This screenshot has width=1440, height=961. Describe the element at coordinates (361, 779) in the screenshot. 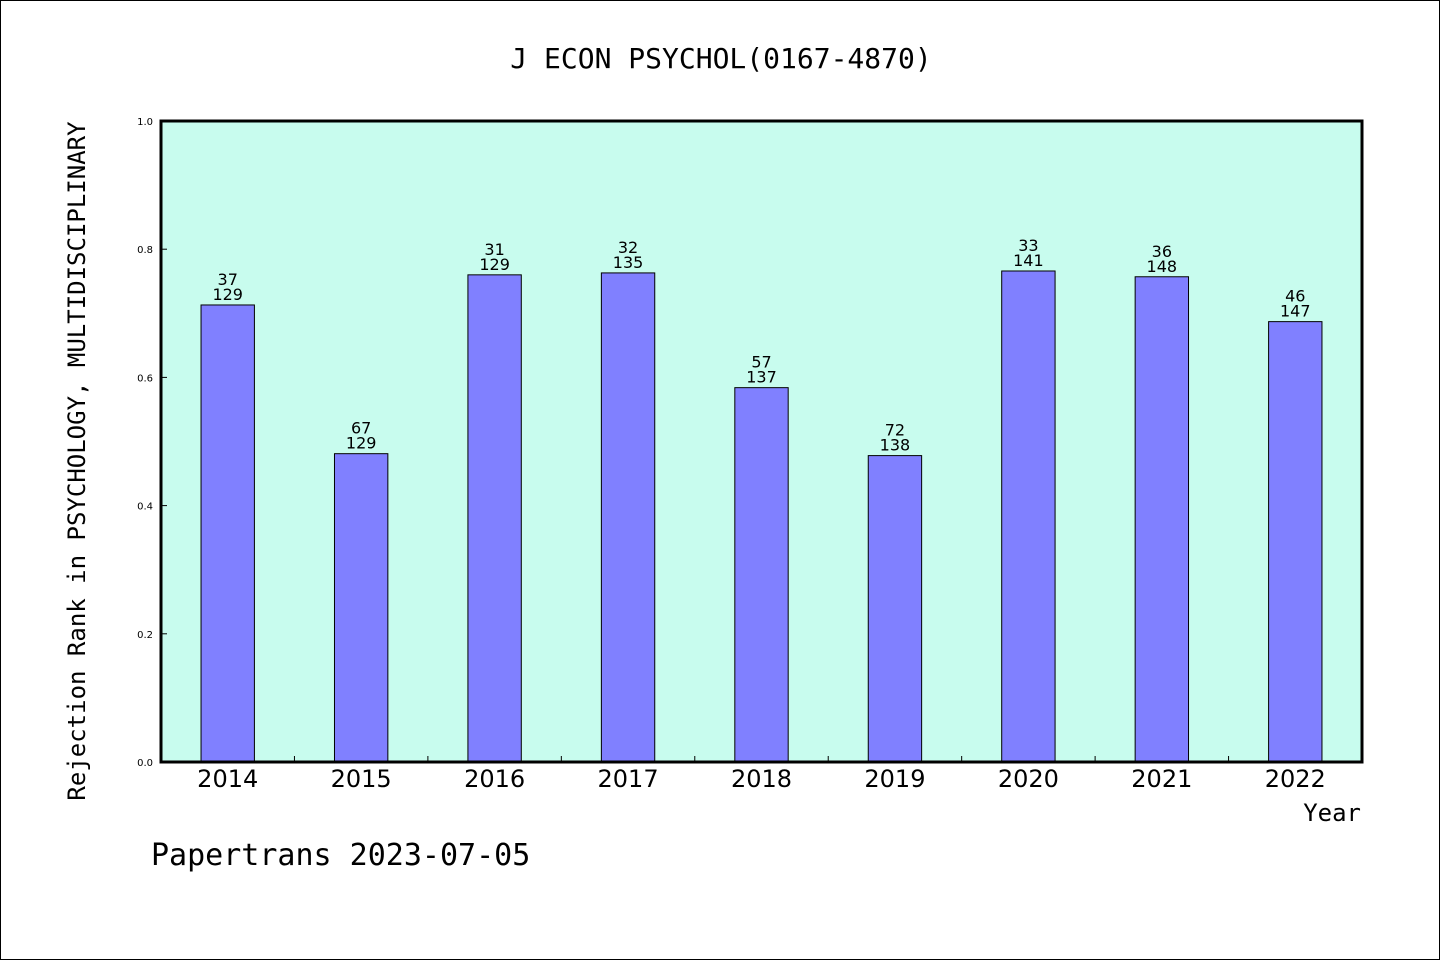

I see `x-tick-label: 2015` at that location.